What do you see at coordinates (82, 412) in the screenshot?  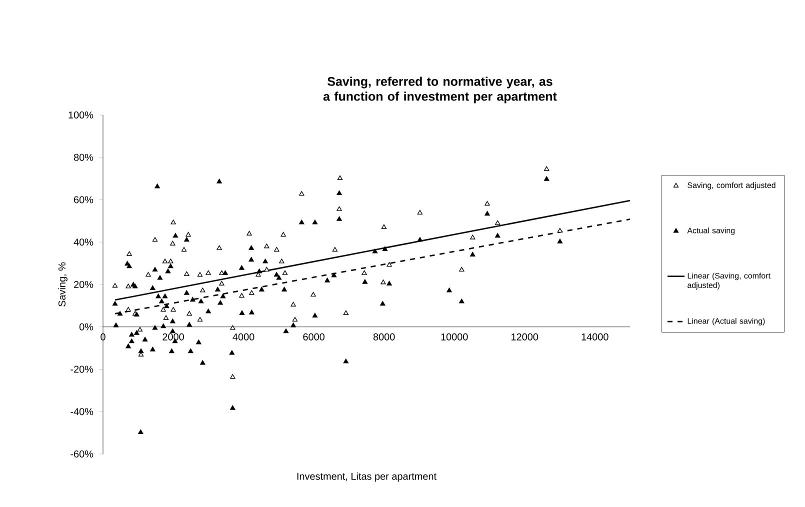 I see `y-tick-label: -40%` at bounding box center [82, 412].